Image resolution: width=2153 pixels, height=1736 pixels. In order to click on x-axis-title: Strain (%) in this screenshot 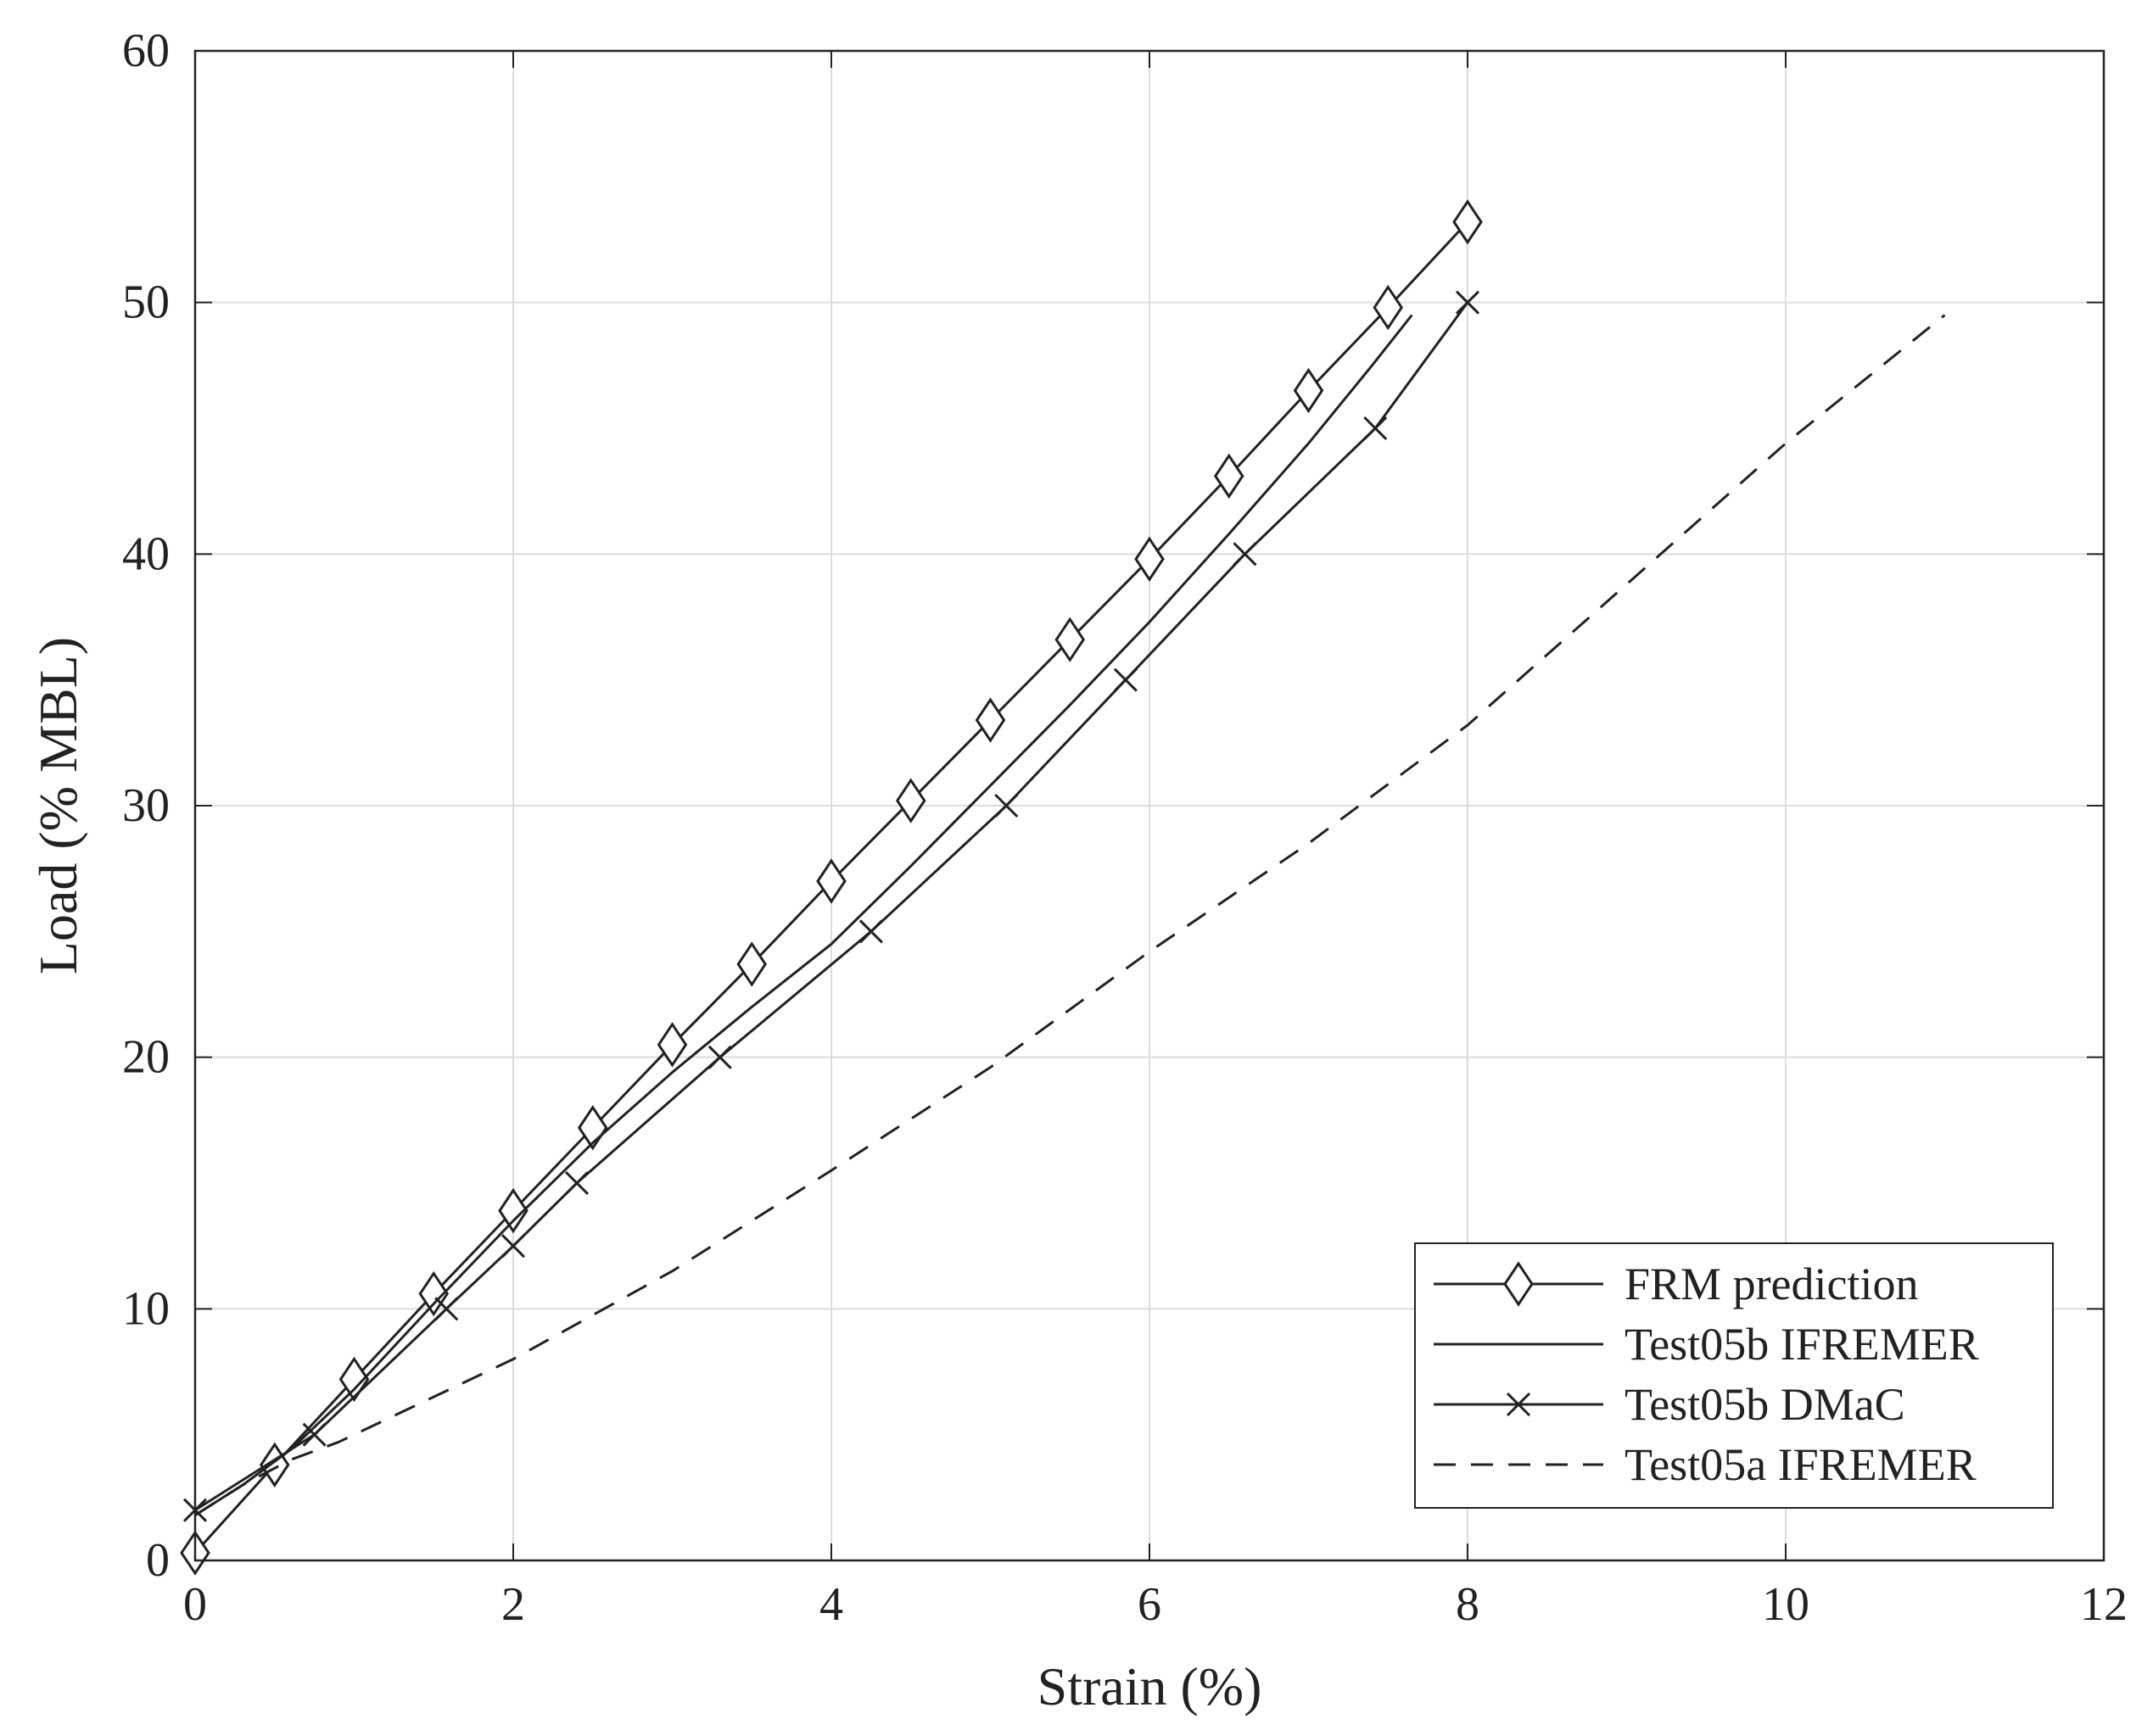, I will do `click(1149, 1686)`.